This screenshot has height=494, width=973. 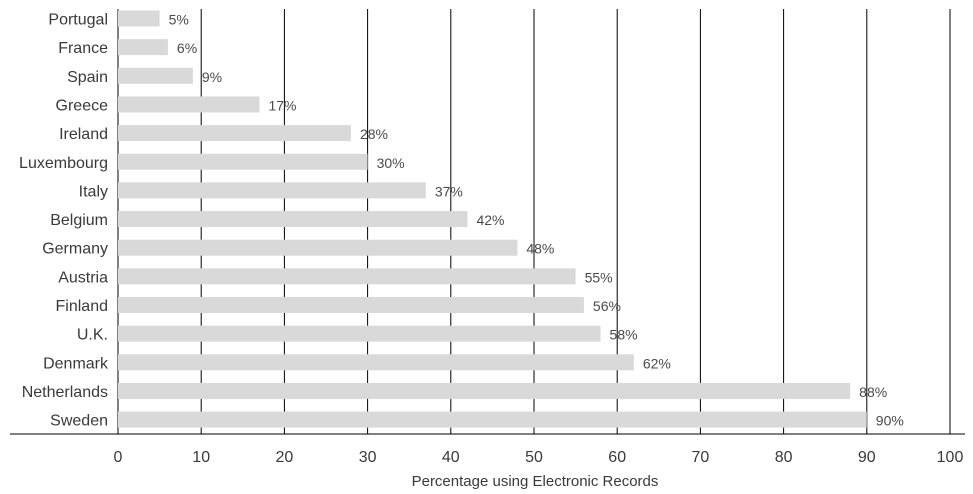 I want to click on value-label: 62%, so click(x=657, y=363).